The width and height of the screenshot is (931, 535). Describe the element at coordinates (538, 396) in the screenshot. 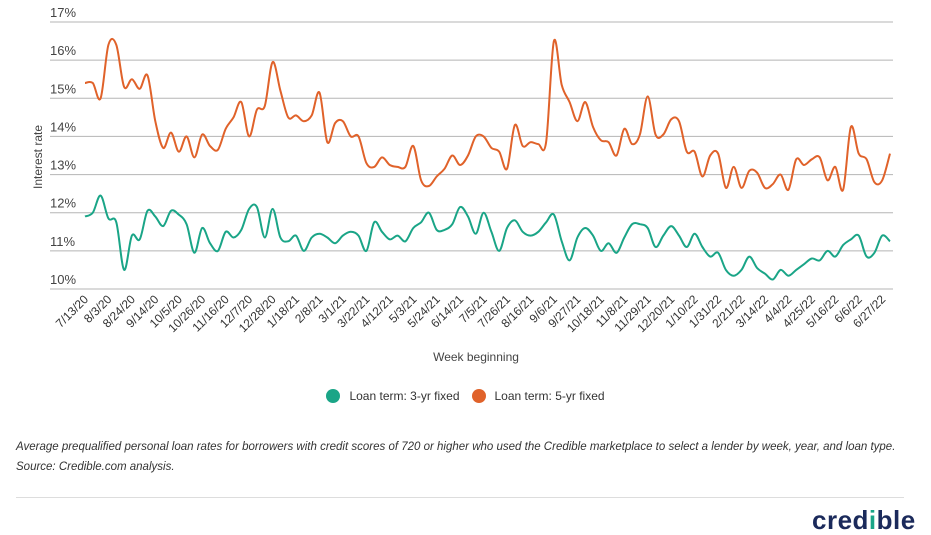

I see `legend-item-5yr: Loan term: 5-yr fixed` at that location.